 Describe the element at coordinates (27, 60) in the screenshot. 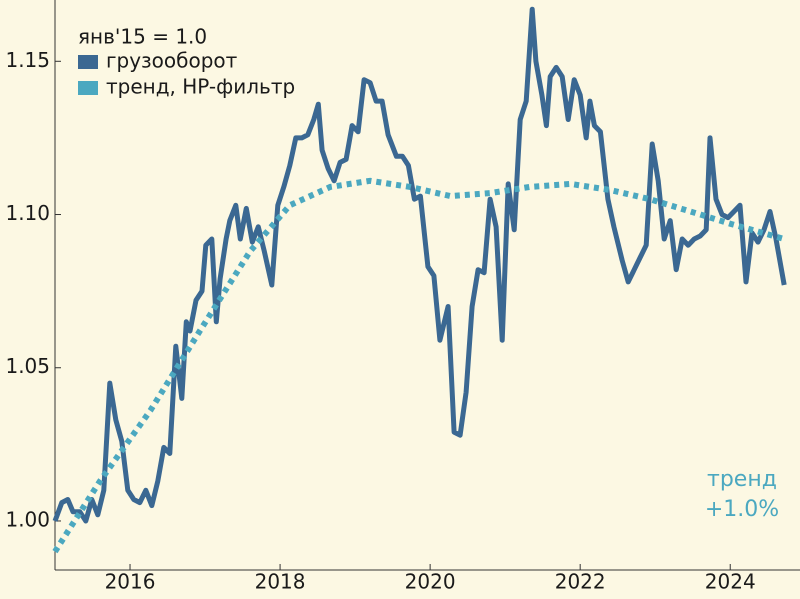

I see `y-tick-label: 1.15` at that location.